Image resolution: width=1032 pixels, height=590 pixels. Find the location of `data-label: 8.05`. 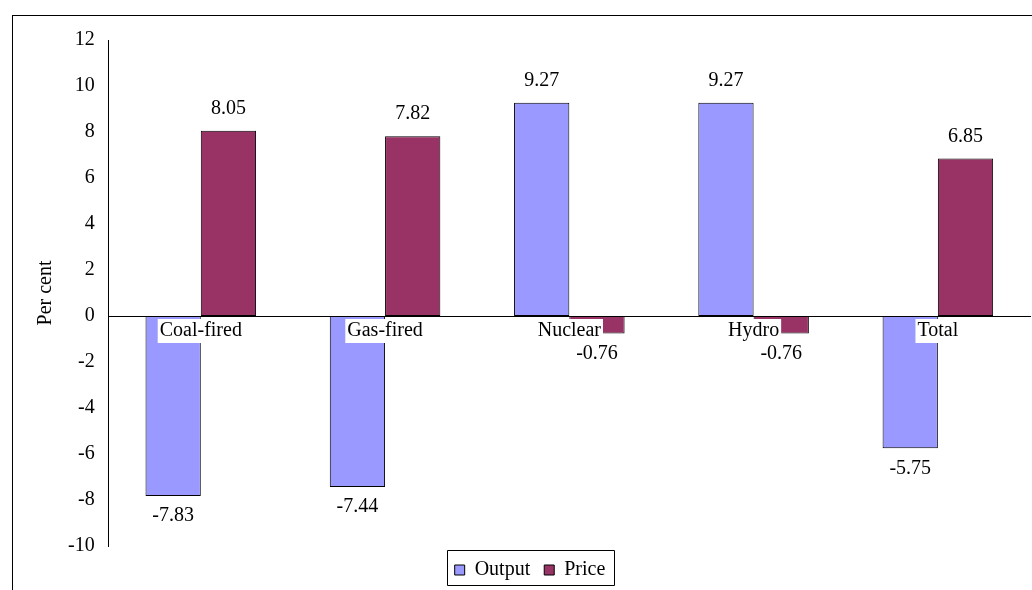

data-label: 8.05 is located at coordinates (228, 107).